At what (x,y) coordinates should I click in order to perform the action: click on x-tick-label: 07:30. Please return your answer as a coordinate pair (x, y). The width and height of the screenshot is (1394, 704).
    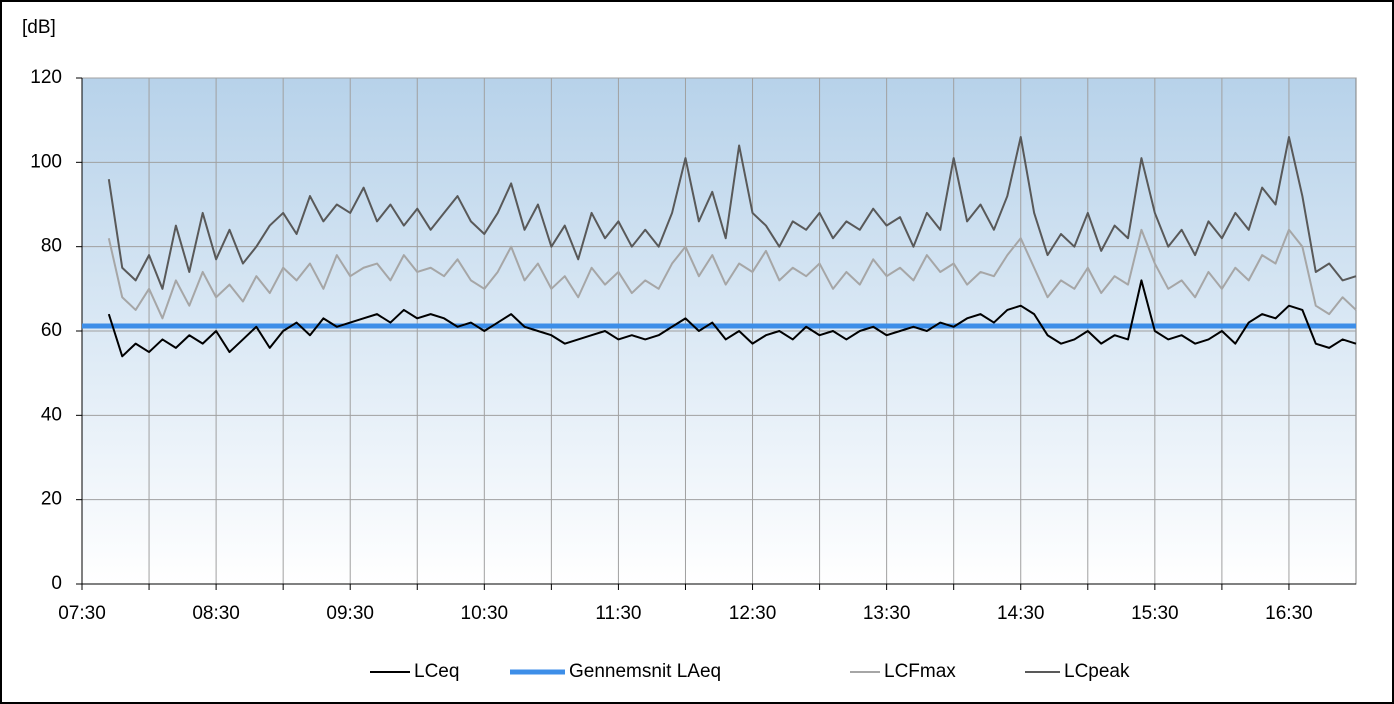
    Looking at the image, I should click on (82, 613).